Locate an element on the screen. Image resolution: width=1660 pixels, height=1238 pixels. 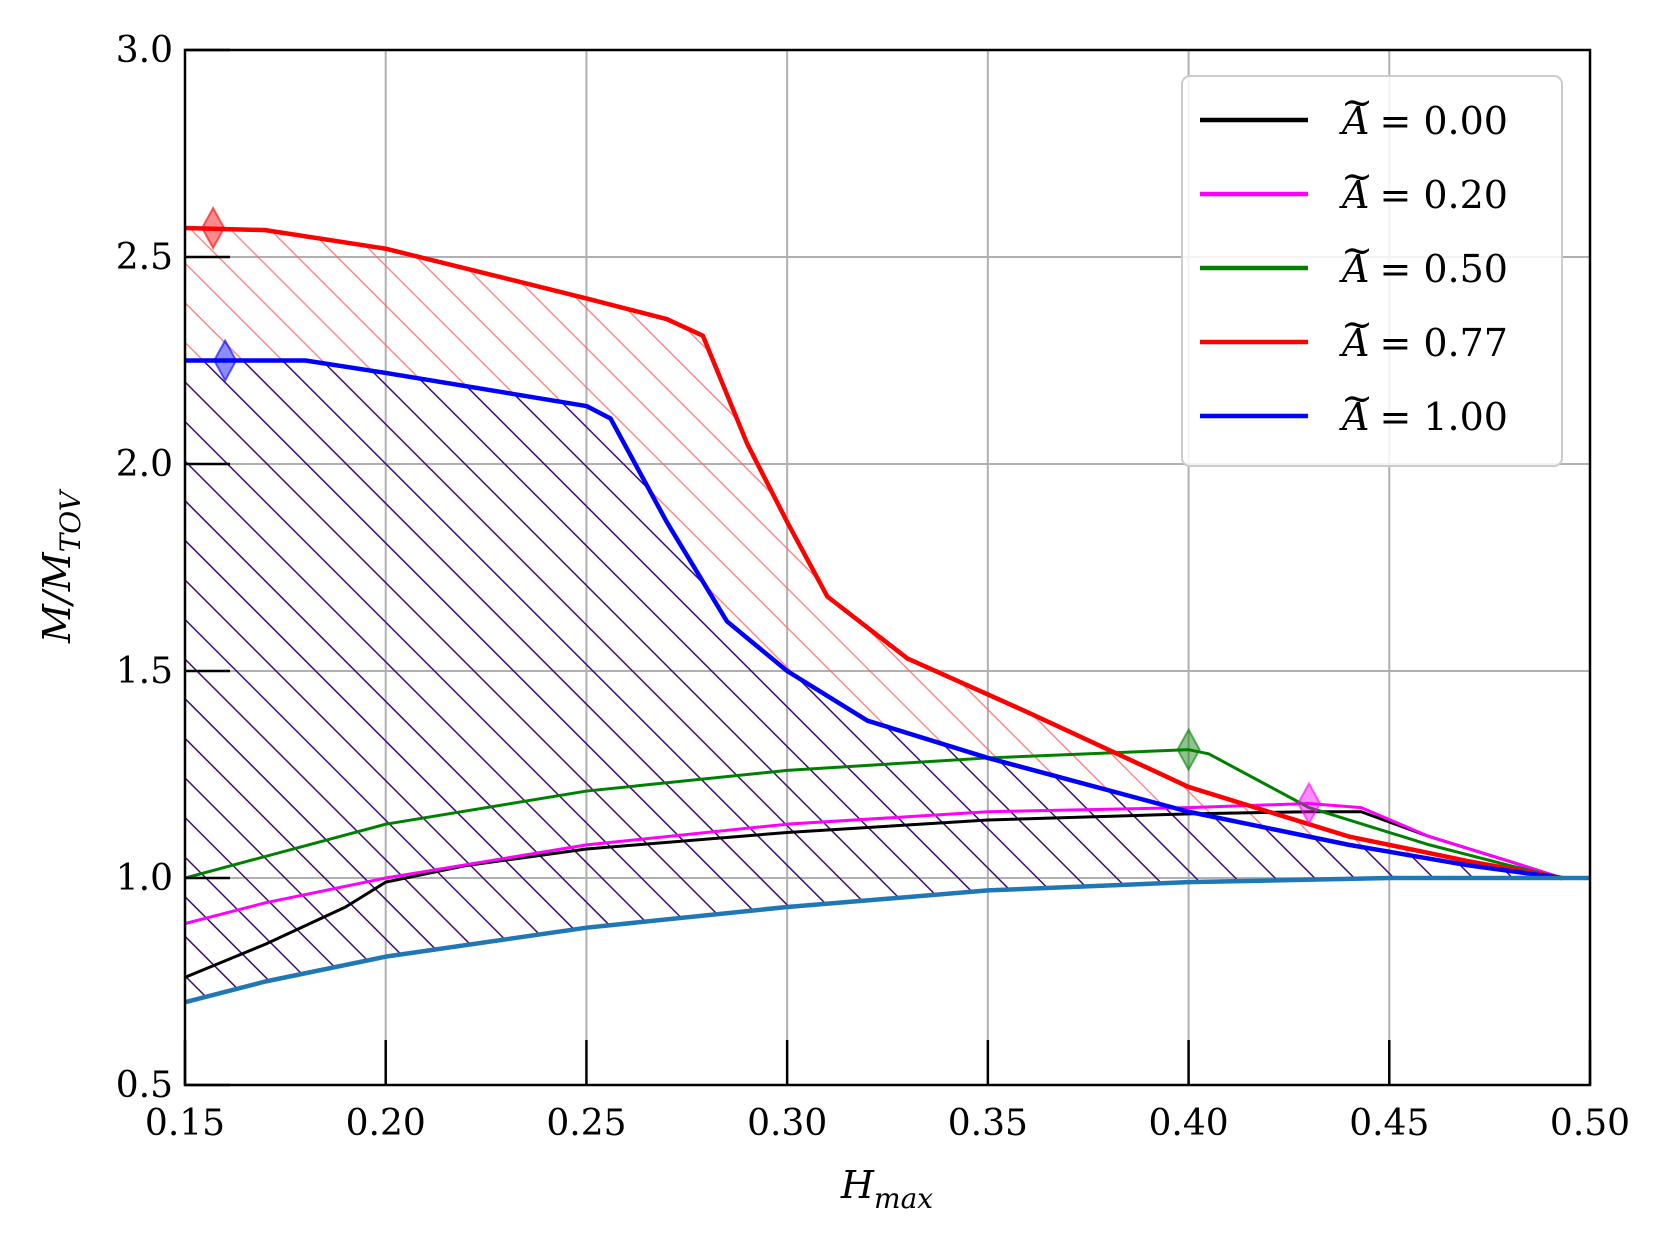
y-axis-title-sub: TOV is located at coordinates (70, 520).